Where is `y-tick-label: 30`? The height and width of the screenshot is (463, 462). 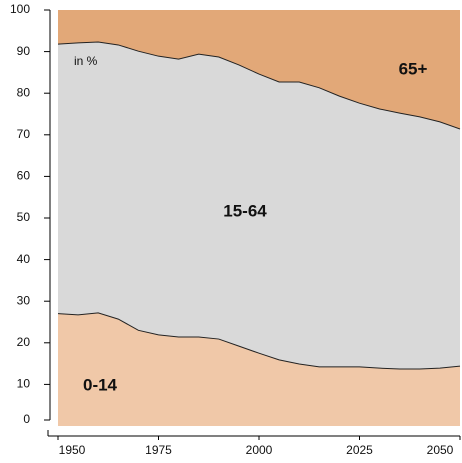 y-tick-label: 30 is located at coordinates (24, 300).